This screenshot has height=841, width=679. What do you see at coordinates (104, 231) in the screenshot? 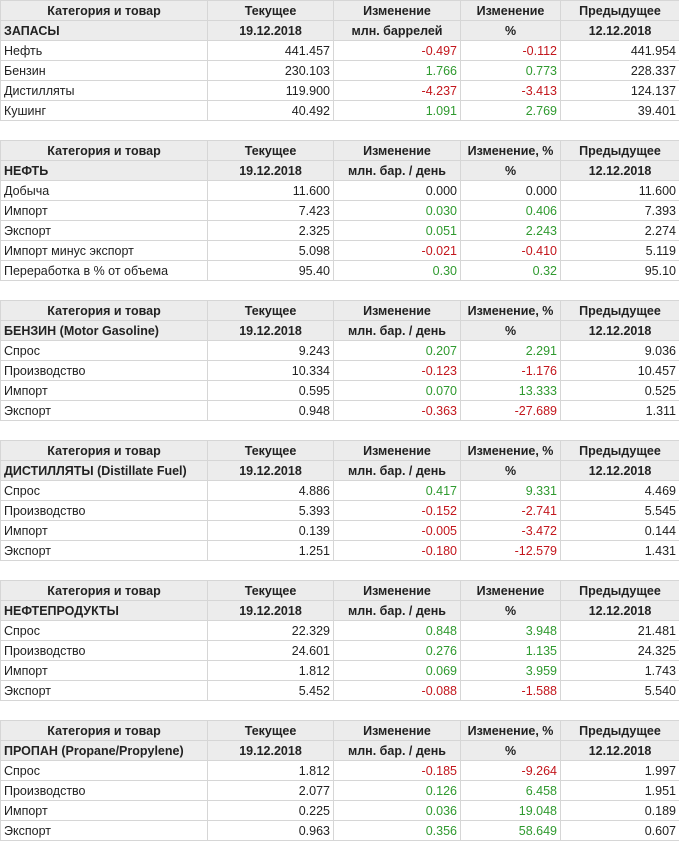
I see `row-label: Экспорт` at bounding box center [104, 231].